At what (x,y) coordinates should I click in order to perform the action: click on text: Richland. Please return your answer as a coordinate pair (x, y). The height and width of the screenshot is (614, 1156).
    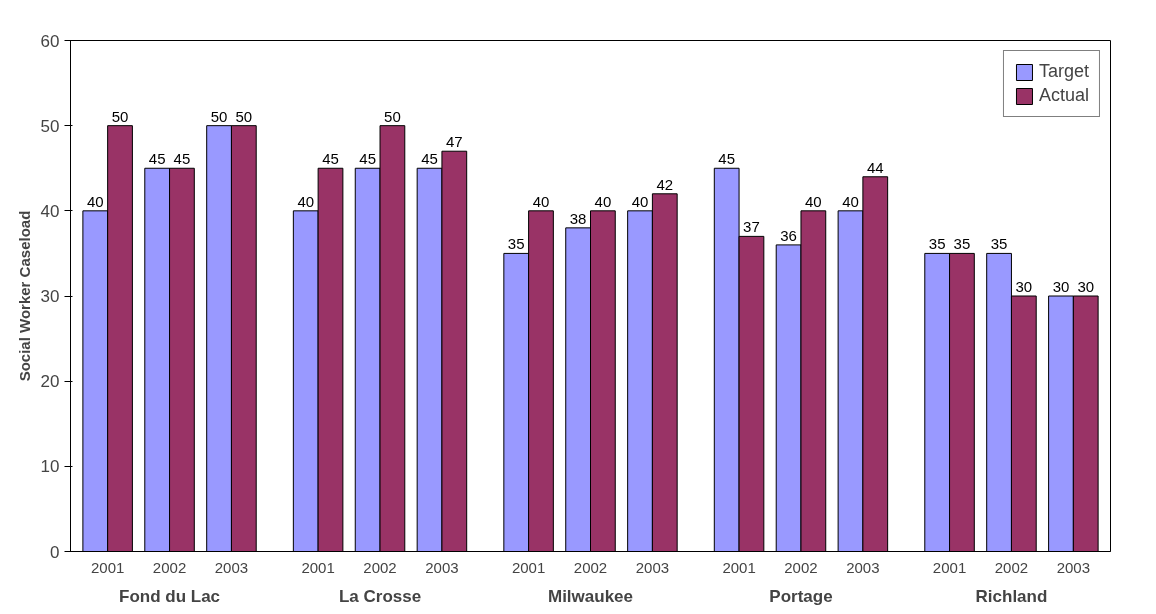
    Looking at the image, I should click on (1011, 596).